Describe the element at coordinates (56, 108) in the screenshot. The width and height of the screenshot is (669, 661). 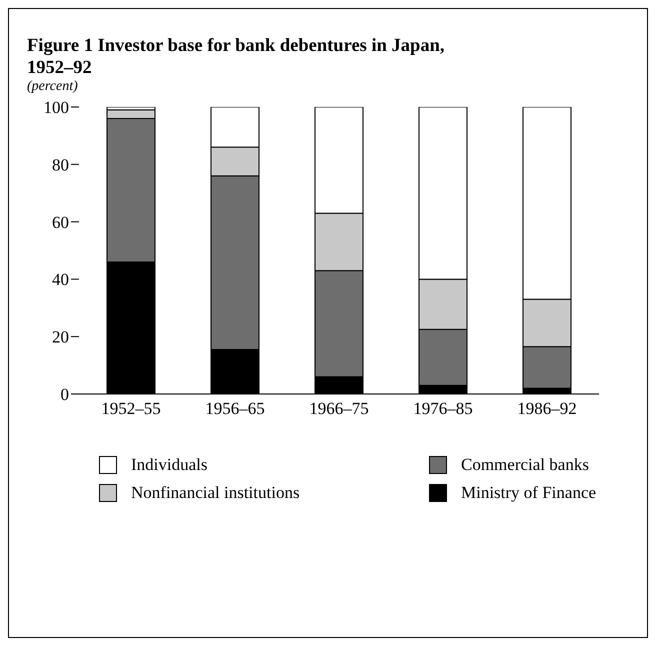
I see `y-tick-label: 100` at that location.